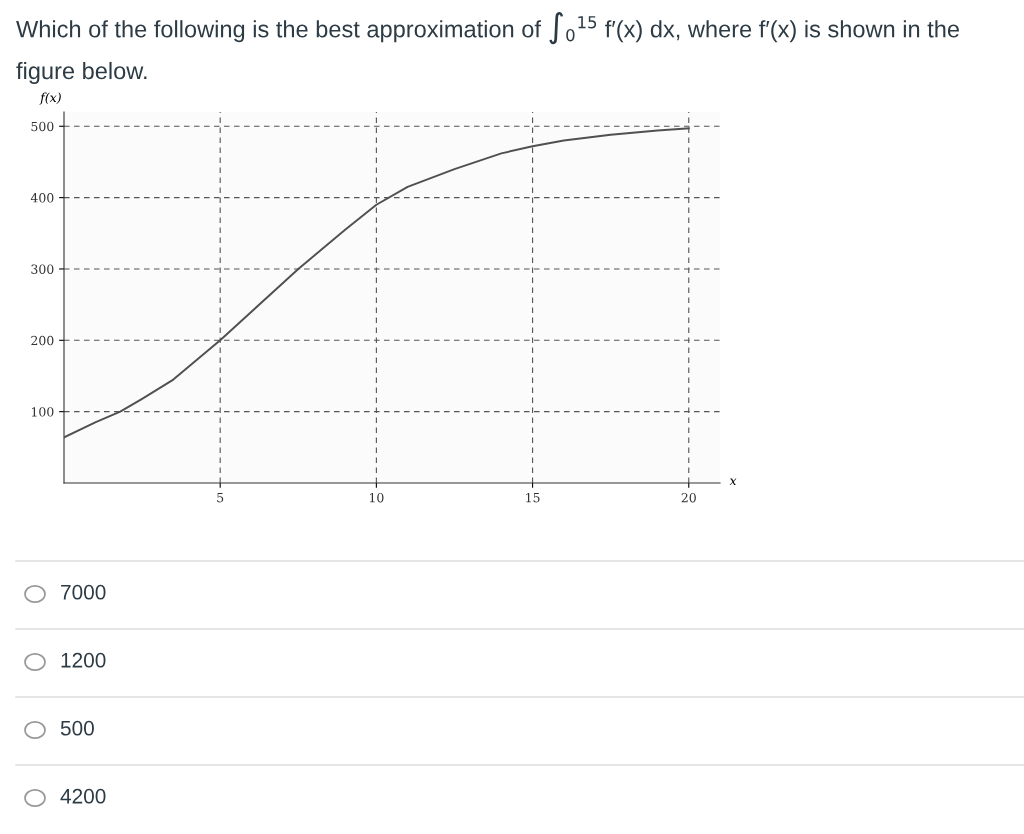  Describe the element at coordinates (688, 497) in the screenshot. I see `x-tick-label: 20` at that location.